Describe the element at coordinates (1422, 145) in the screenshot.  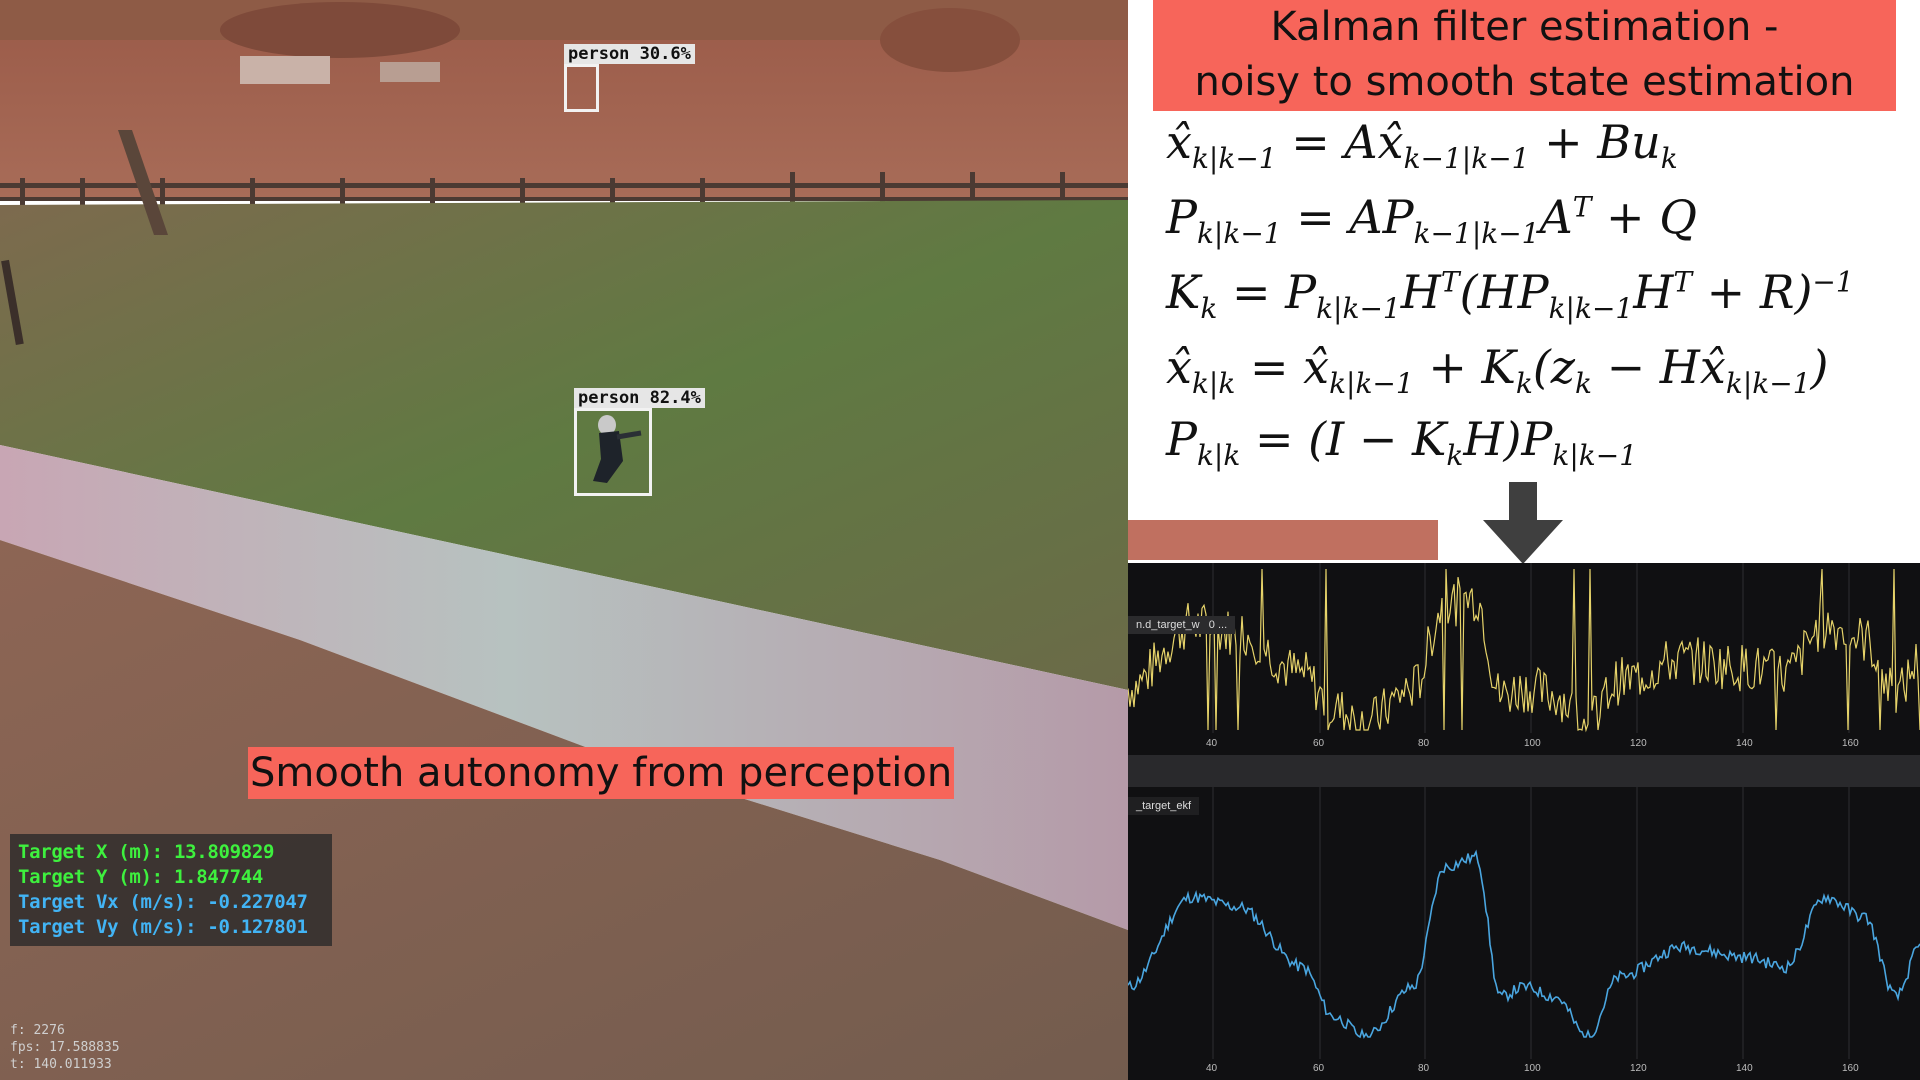
I see `equation-predict-state: x̂k|k−1 = Ax̂k−1|k−1 + Buk` at that location.